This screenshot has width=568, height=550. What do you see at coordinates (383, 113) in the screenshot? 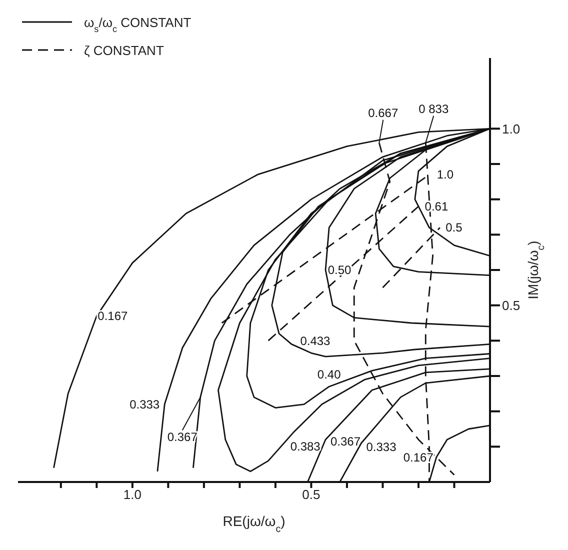
I see `text: 0.667` at bounding box center [383, 113].